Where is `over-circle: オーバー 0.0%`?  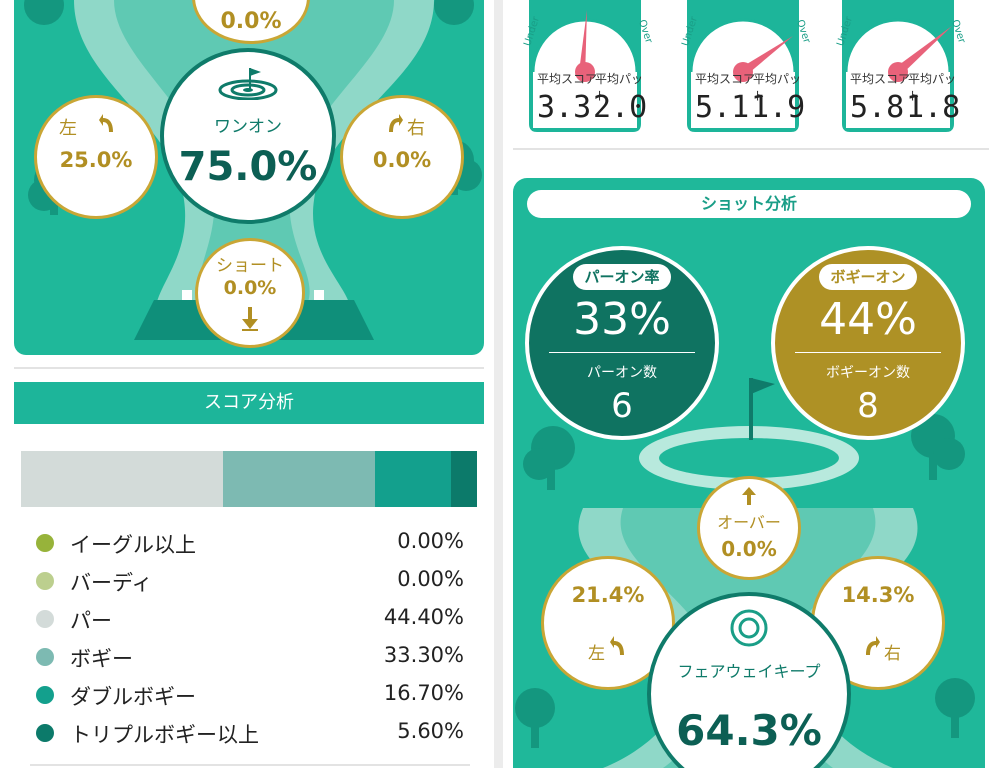
over-circle: オーバー 0.0% is located at coordinates (749, 528).